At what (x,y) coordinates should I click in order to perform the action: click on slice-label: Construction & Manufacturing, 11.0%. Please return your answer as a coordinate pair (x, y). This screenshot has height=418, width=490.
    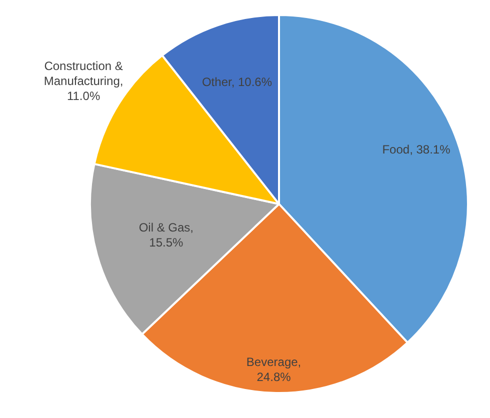
    Looking at the image, I should click on (84, 80).